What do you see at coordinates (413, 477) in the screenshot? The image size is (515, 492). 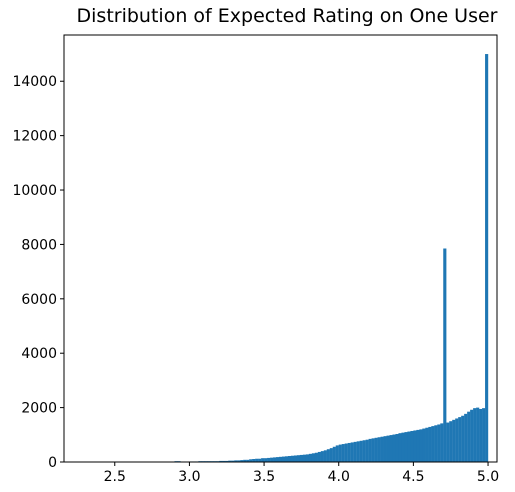 I see `x-tick-label: 4.5` at bounding box center [413, 477].